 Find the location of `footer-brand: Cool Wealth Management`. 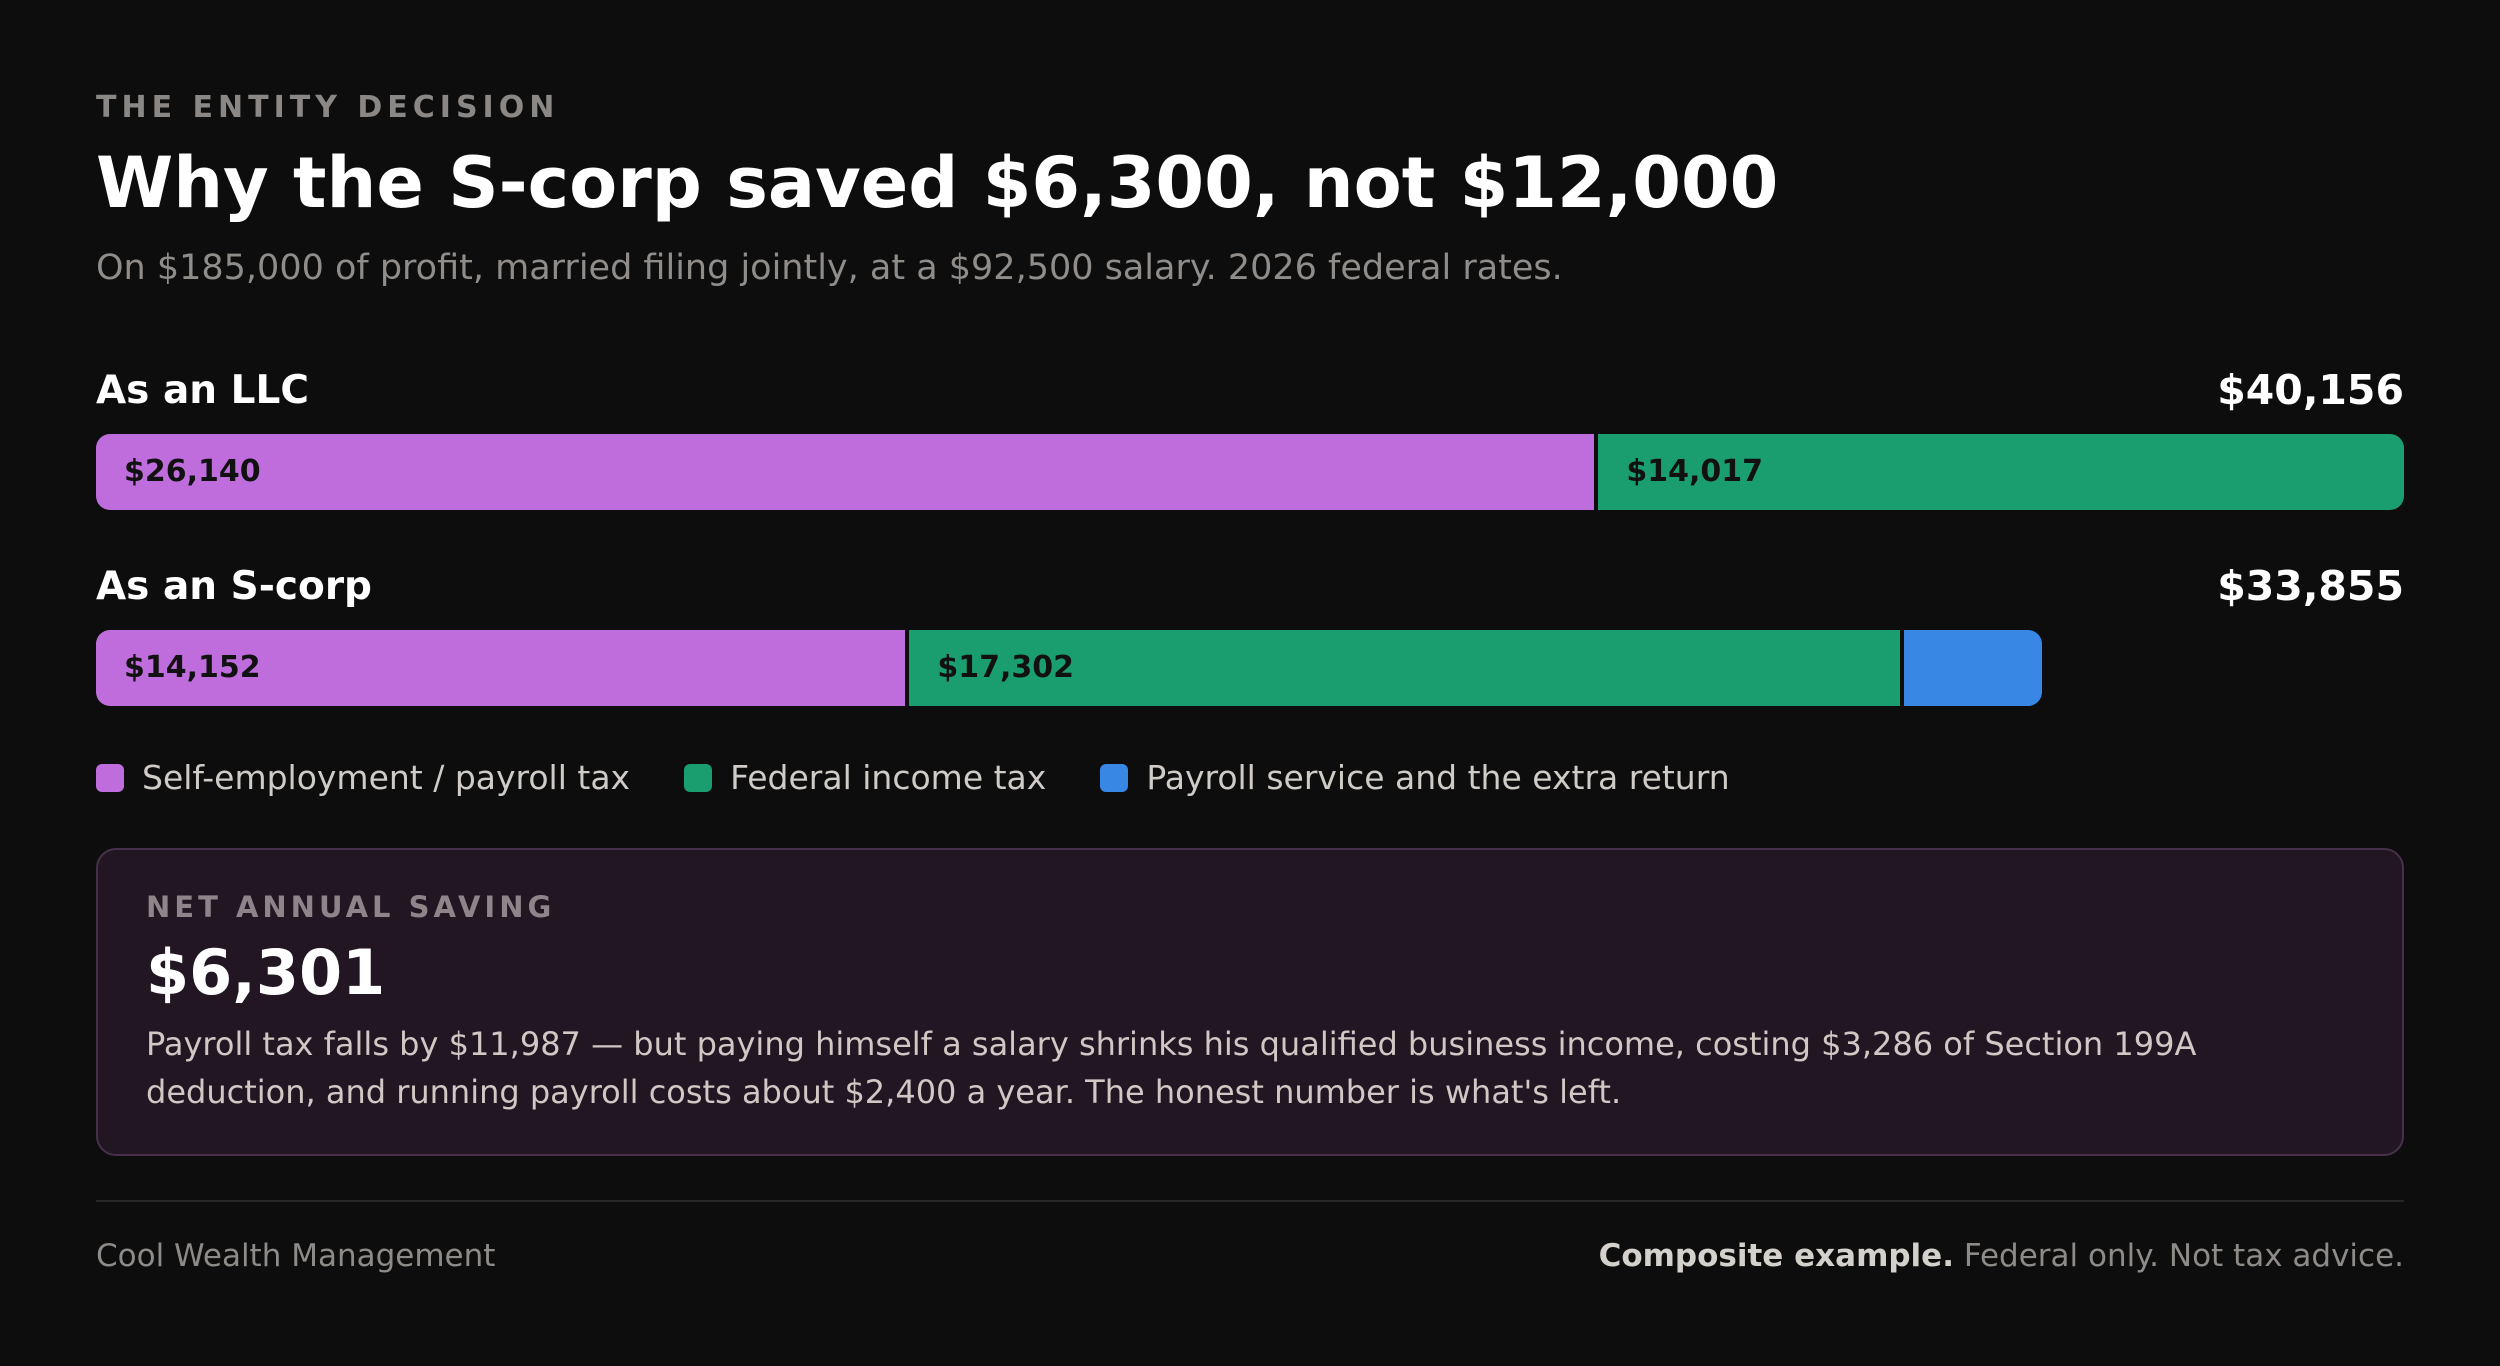

footer-brand: Cool Wealth Management is located at coordinates (296, 1256).